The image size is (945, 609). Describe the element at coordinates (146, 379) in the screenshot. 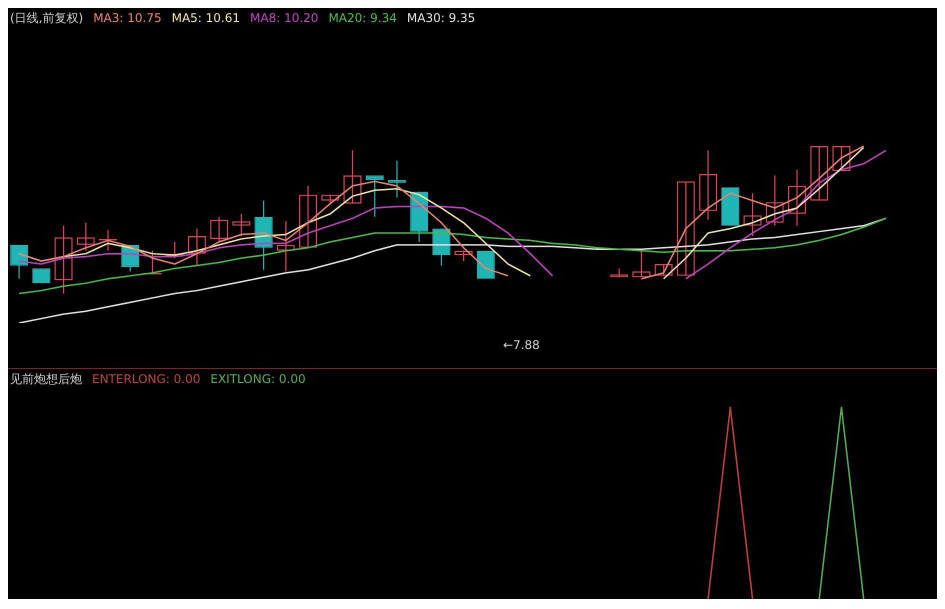

I see `text: ENTERLONG: 0.00` at that location.